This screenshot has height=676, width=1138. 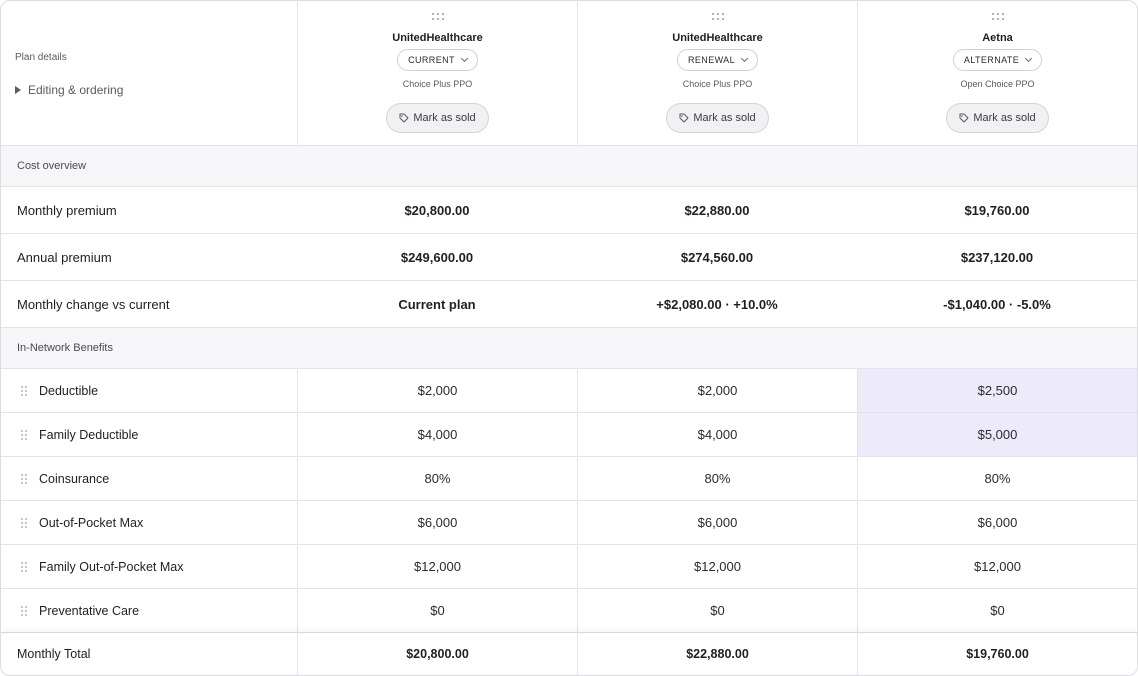 I want to click on header-label-cell: Plan details Editing & ordering, so click(x=149, y=73).